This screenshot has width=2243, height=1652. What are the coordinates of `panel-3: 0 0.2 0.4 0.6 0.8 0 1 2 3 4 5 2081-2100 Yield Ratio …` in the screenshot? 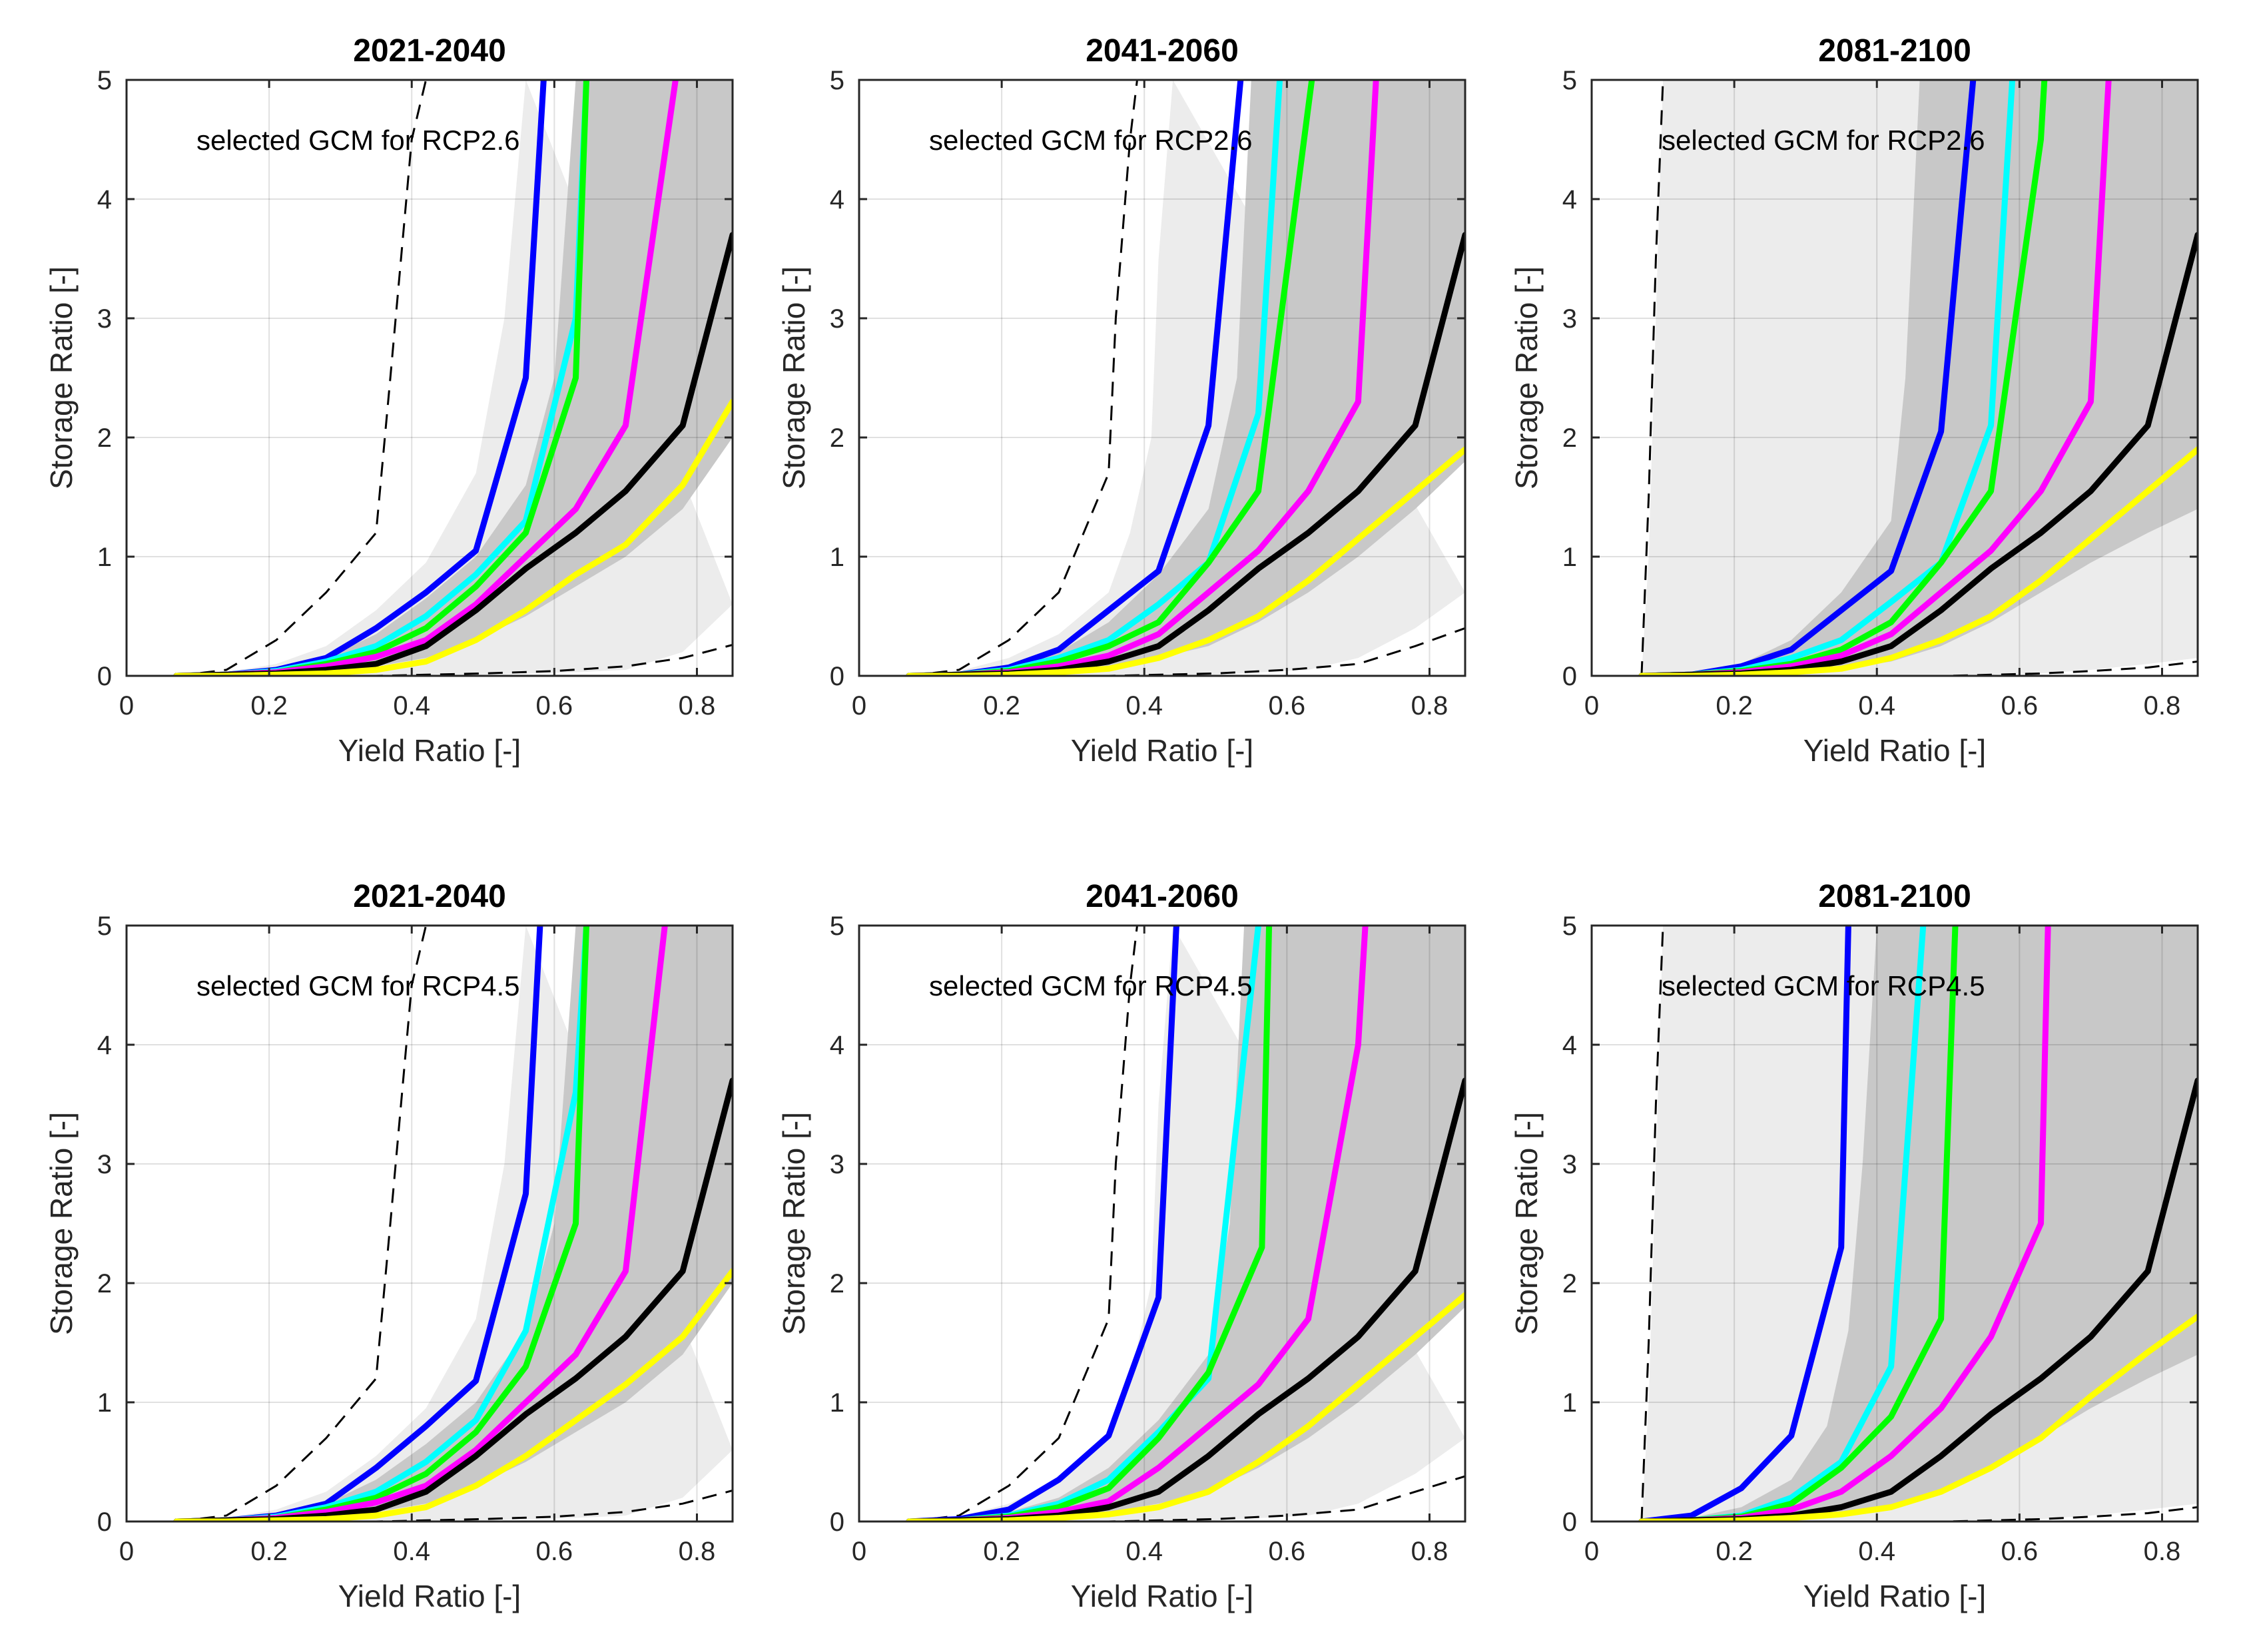 It's located at (1854, 400).